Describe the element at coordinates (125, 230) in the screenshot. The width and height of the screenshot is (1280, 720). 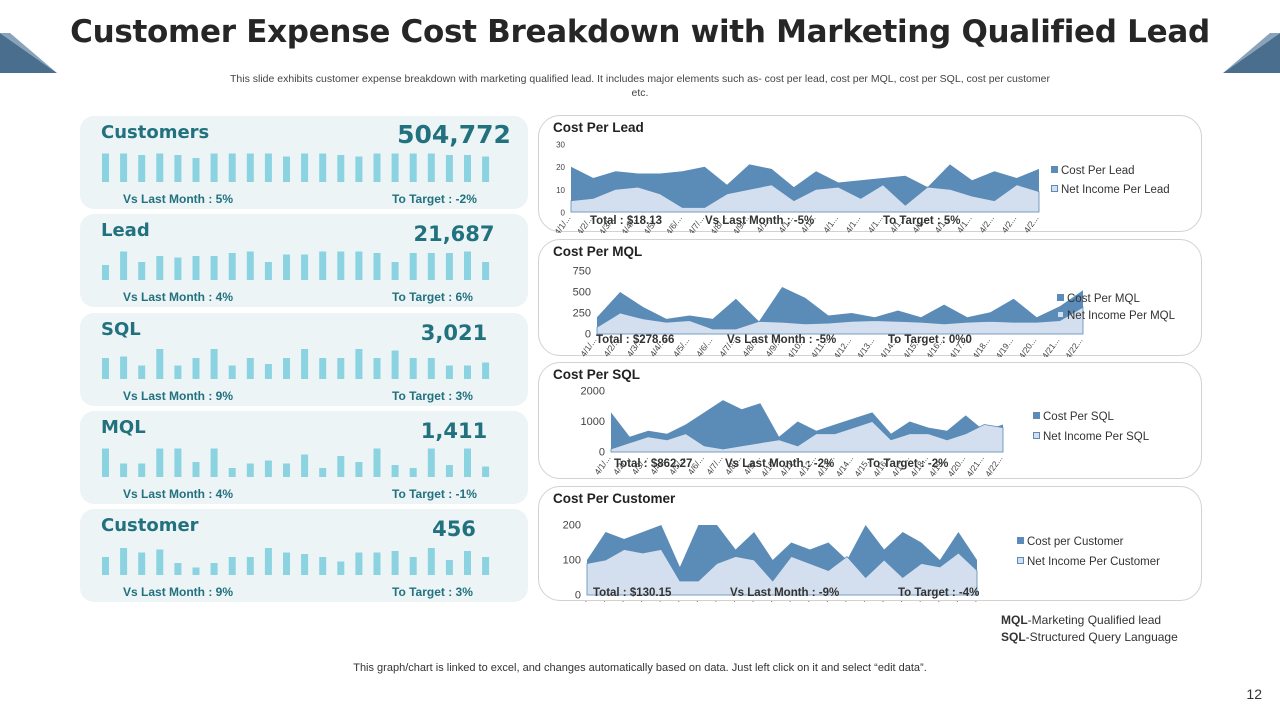
I see `kpi-name: Lead` at that location.